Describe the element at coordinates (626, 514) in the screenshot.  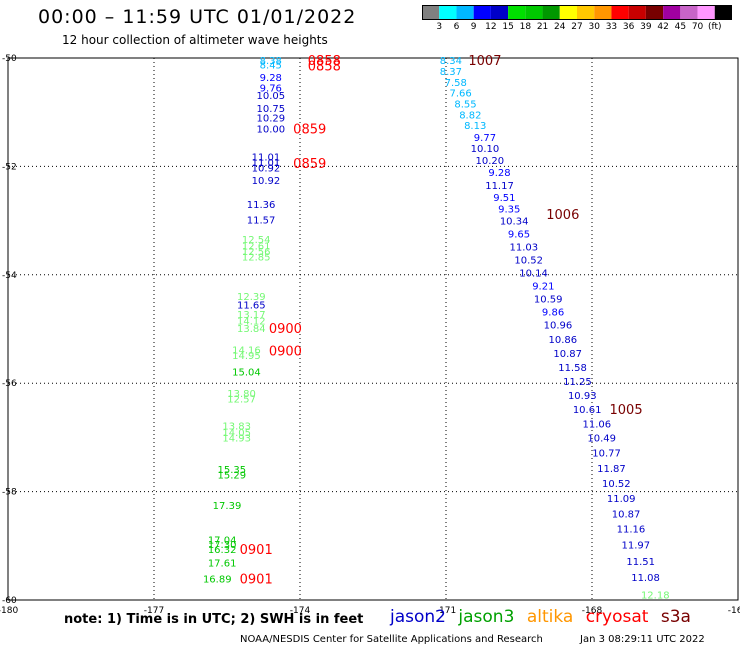
I see `wave-height-value: 10.87` at that location.